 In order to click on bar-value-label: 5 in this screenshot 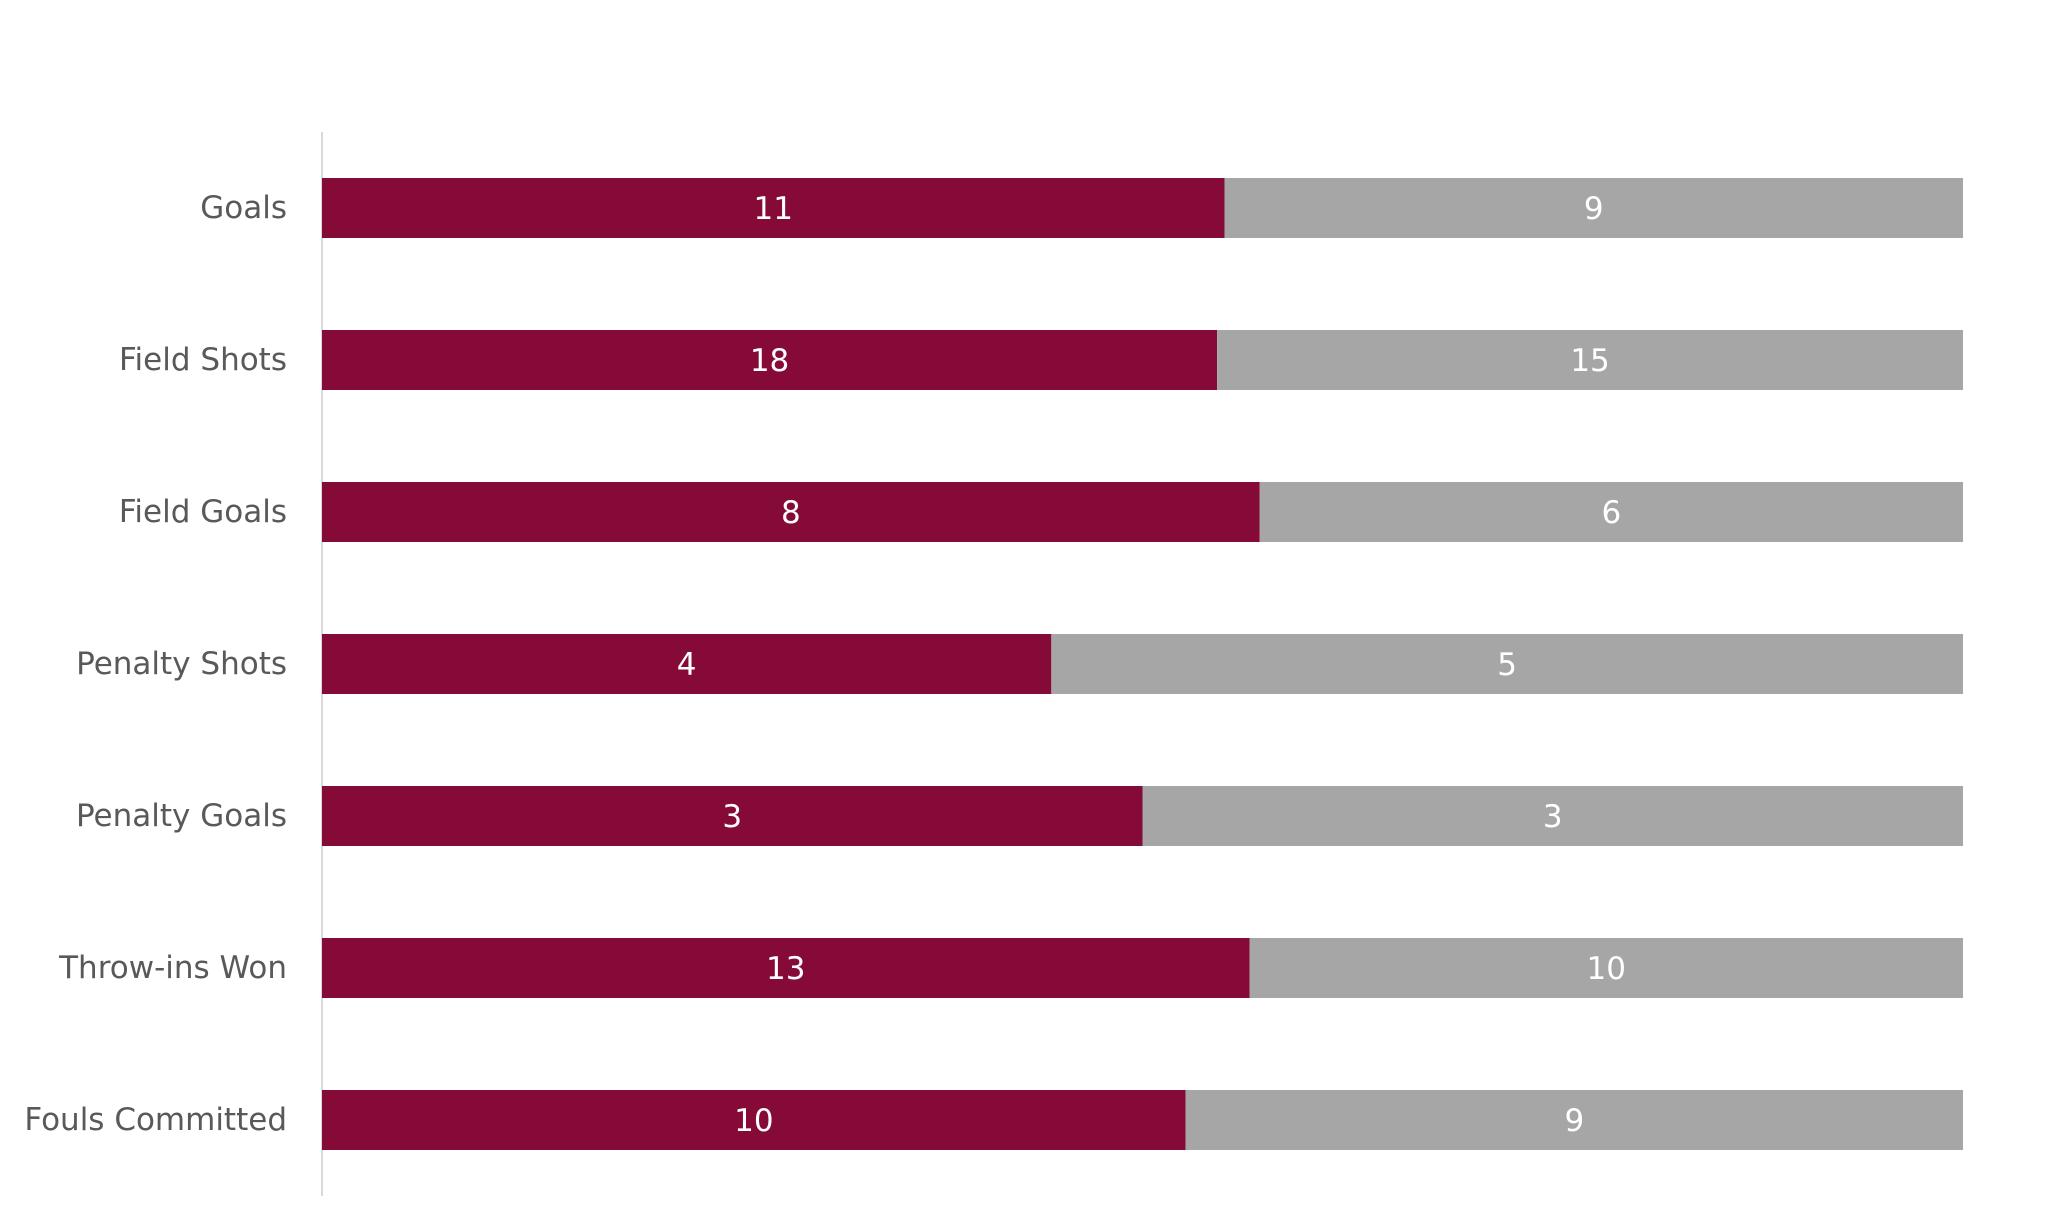, I will do `click(1507, 665)`.